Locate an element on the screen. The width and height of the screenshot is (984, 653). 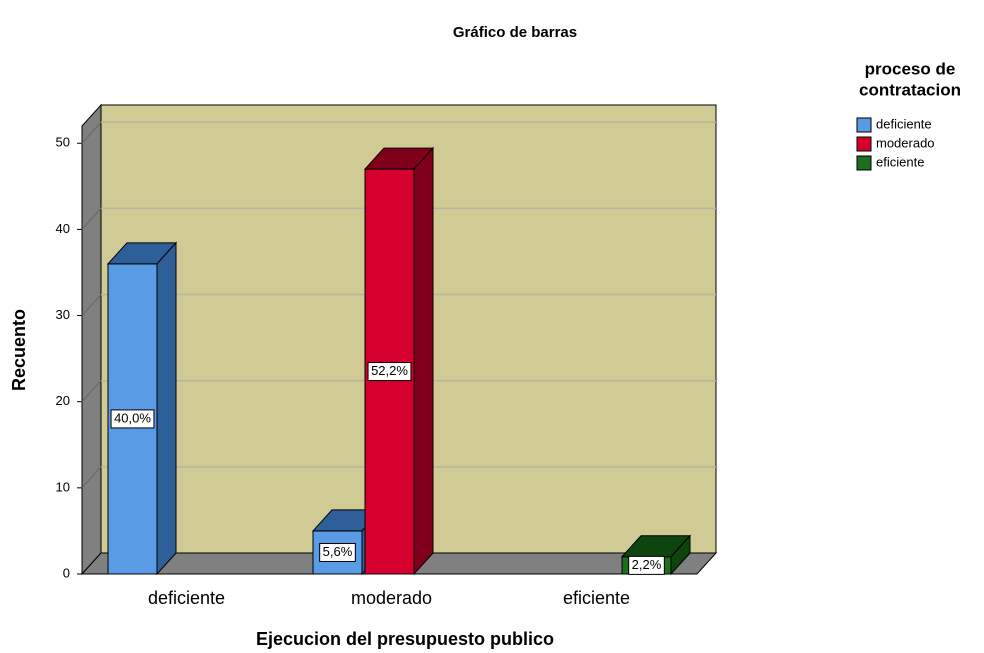
legend-label: eficiente is located at coordinates (900, 161).